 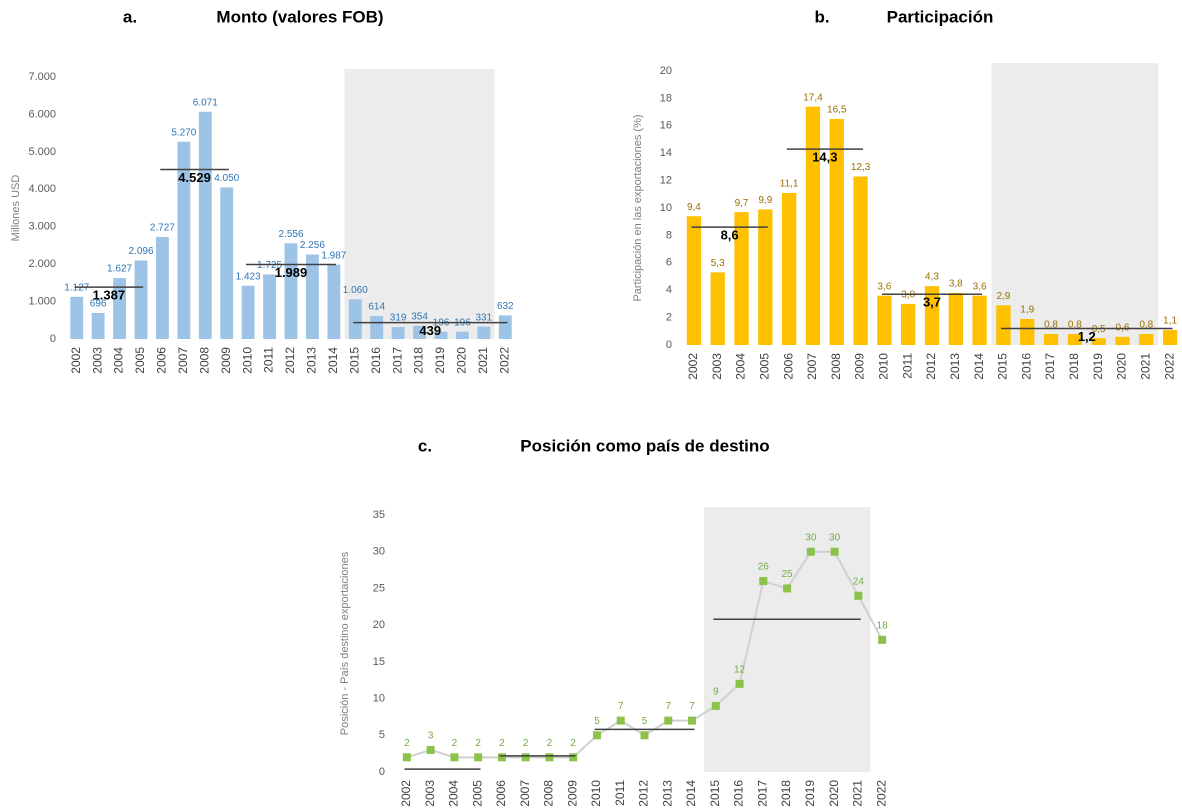 I want to click on y-tick-label: 10, so click(x=379, y=698).